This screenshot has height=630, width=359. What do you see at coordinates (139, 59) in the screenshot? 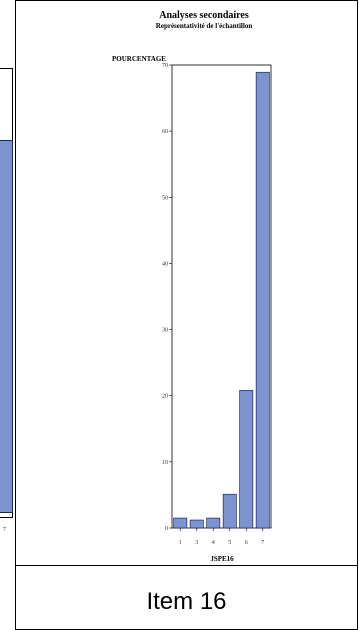
I see `y-axis-label: POURCENTAGE` at bounding box center [139, 59].